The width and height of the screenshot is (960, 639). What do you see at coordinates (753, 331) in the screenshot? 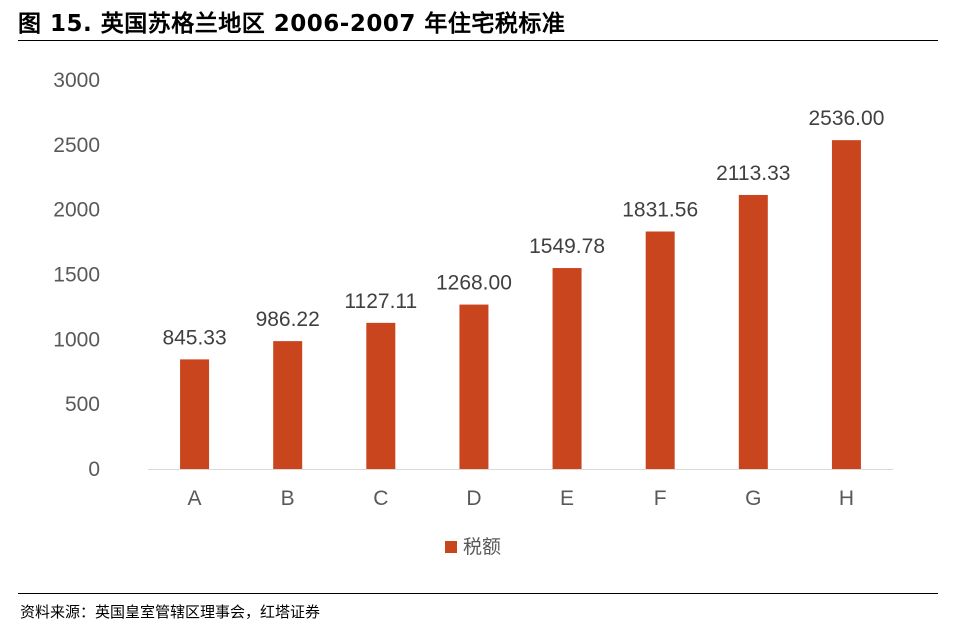
I see `bar-G` at bounding box center [753, 331].